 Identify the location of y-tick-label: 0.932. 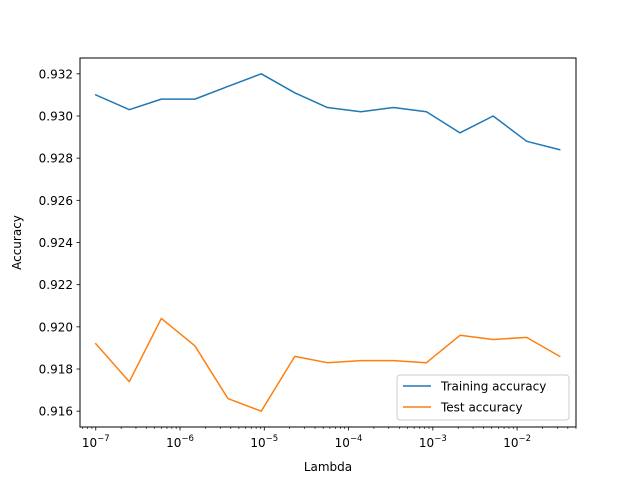
(56, 74).